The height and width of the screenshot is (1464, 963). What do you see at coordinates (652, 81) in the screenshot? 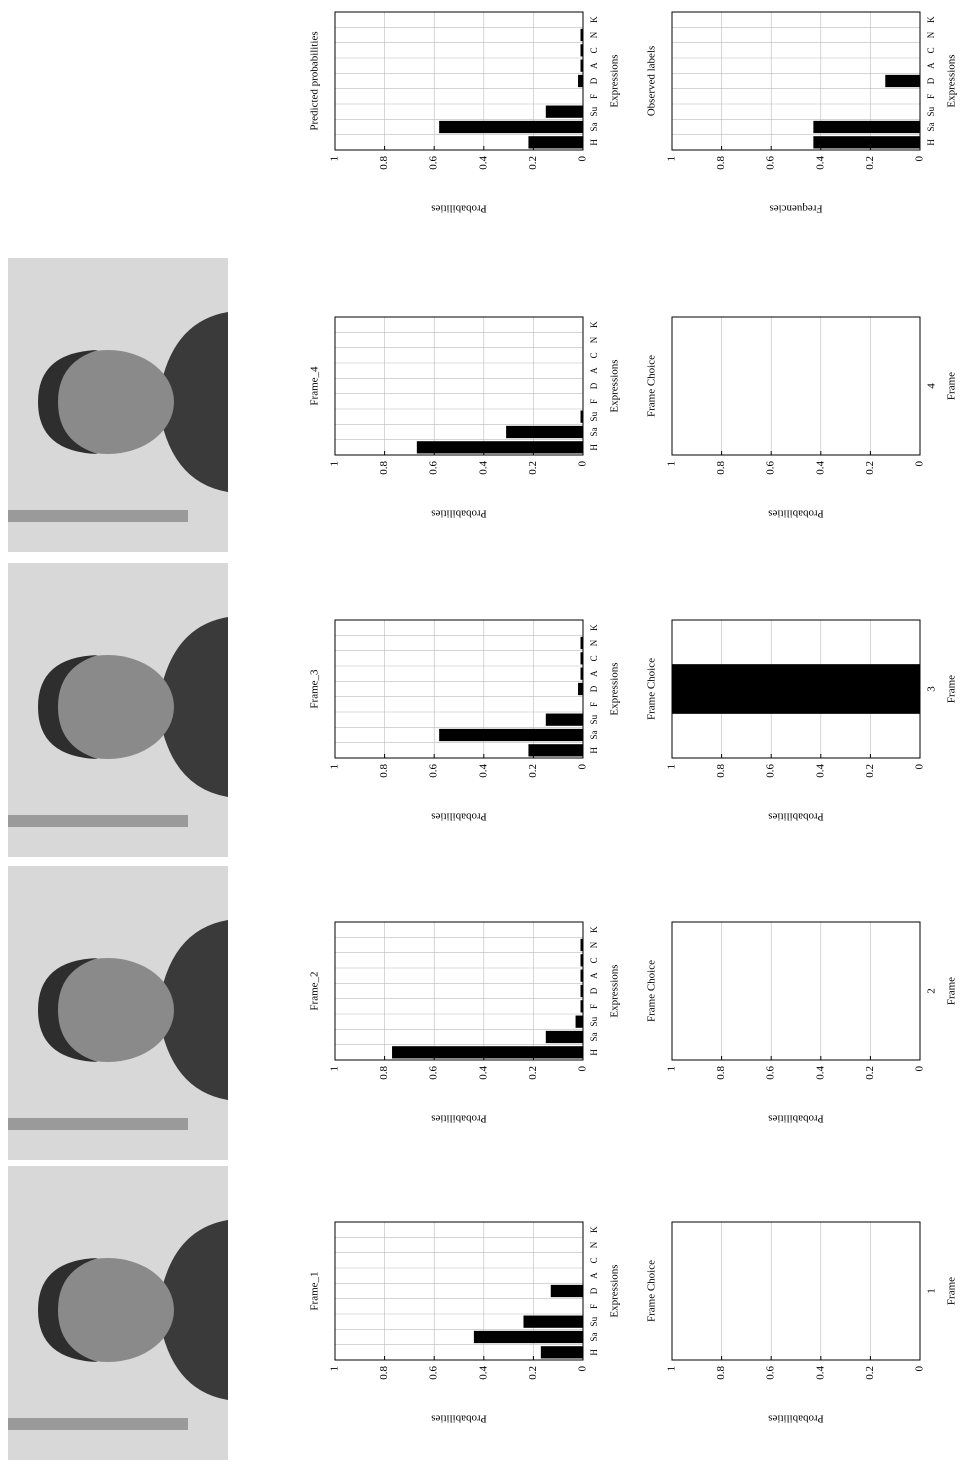
I see `chart-title: Observed labels` at bounding box center [652, 81].